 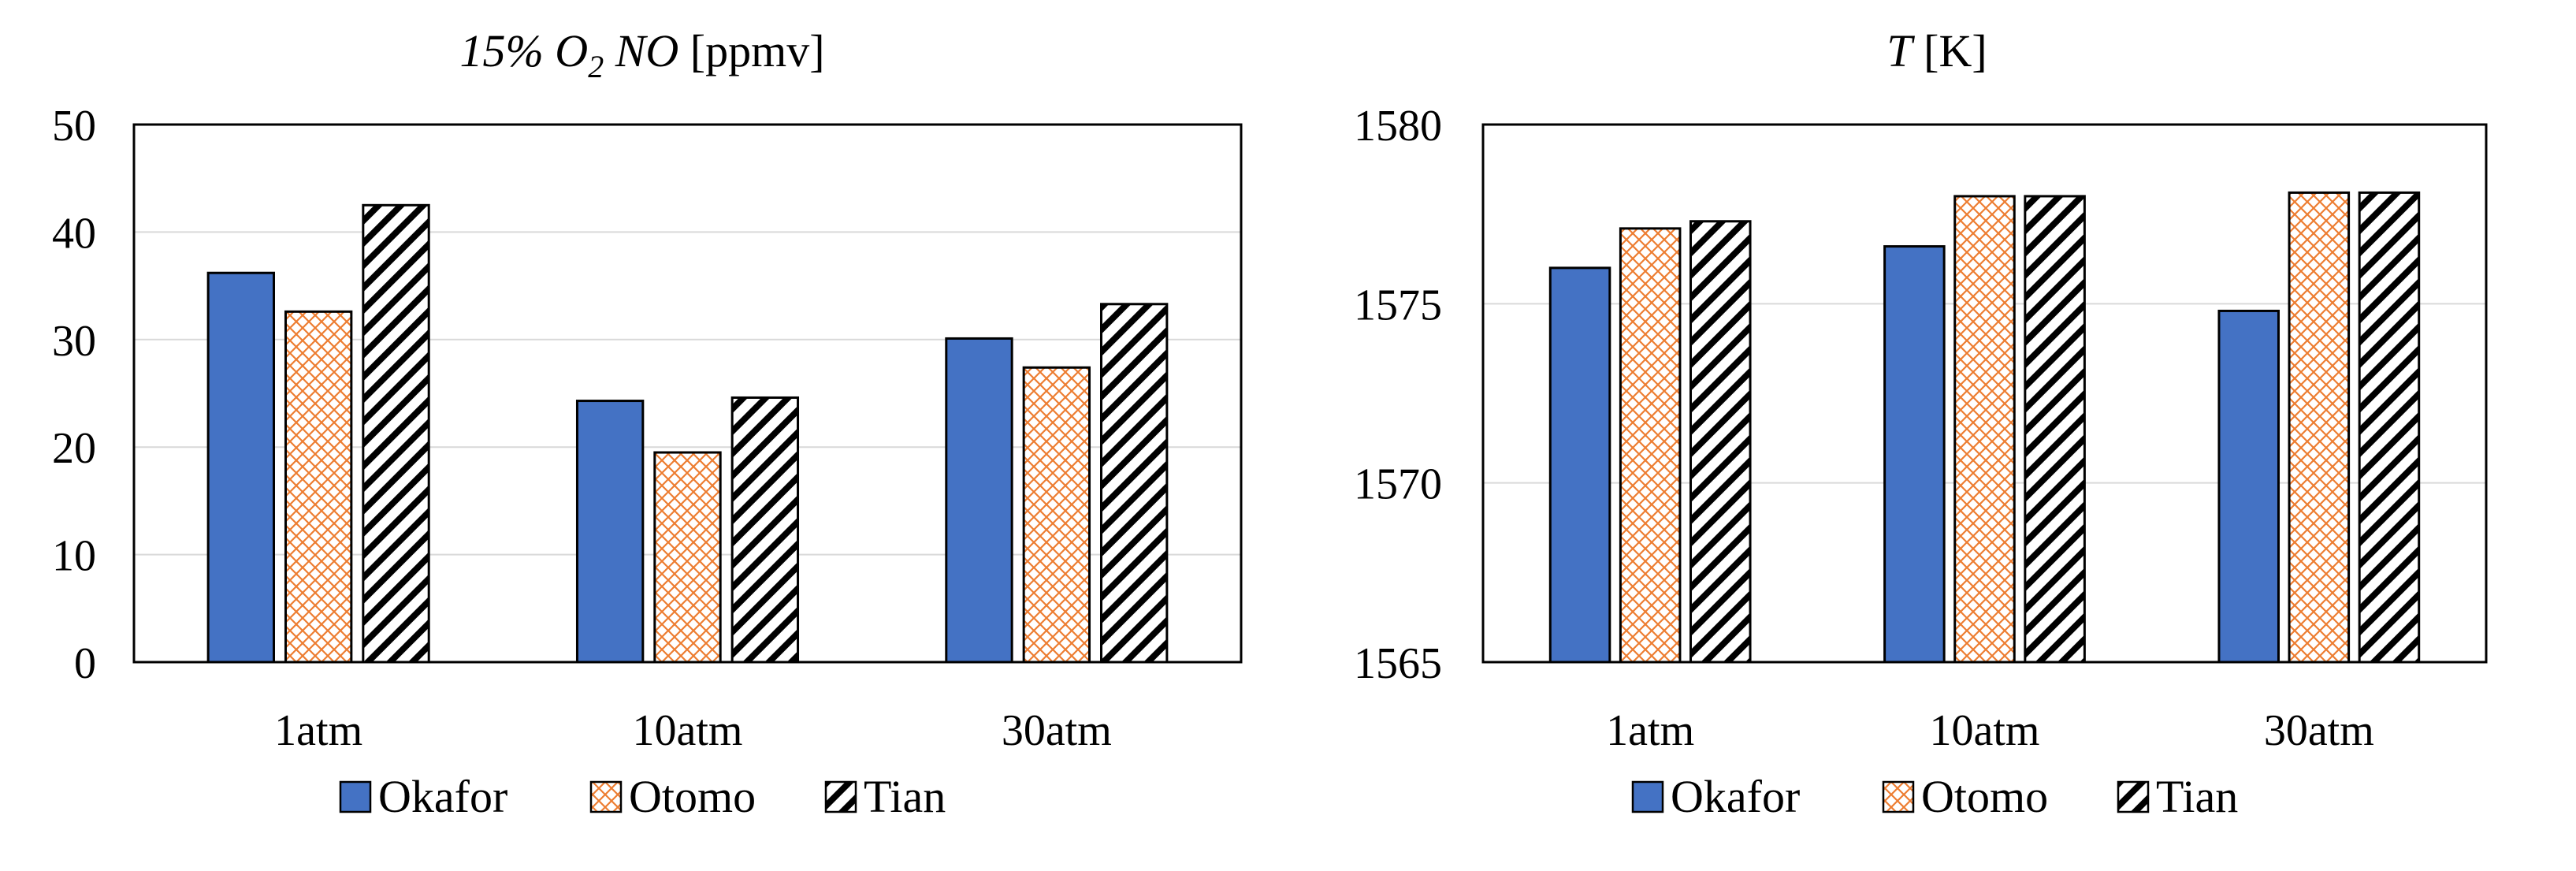 What do you see at coordinates (751, 50) in the screenshot?
I see `title-unit: [ppmv]` at bounding box center [751, 50].